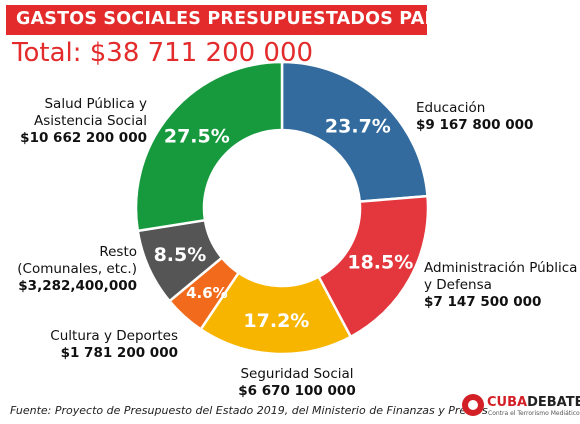  Describe the element at coordinates (297, 374) in the screenshot. I see `slice-name: Seguridad Social` at that location.